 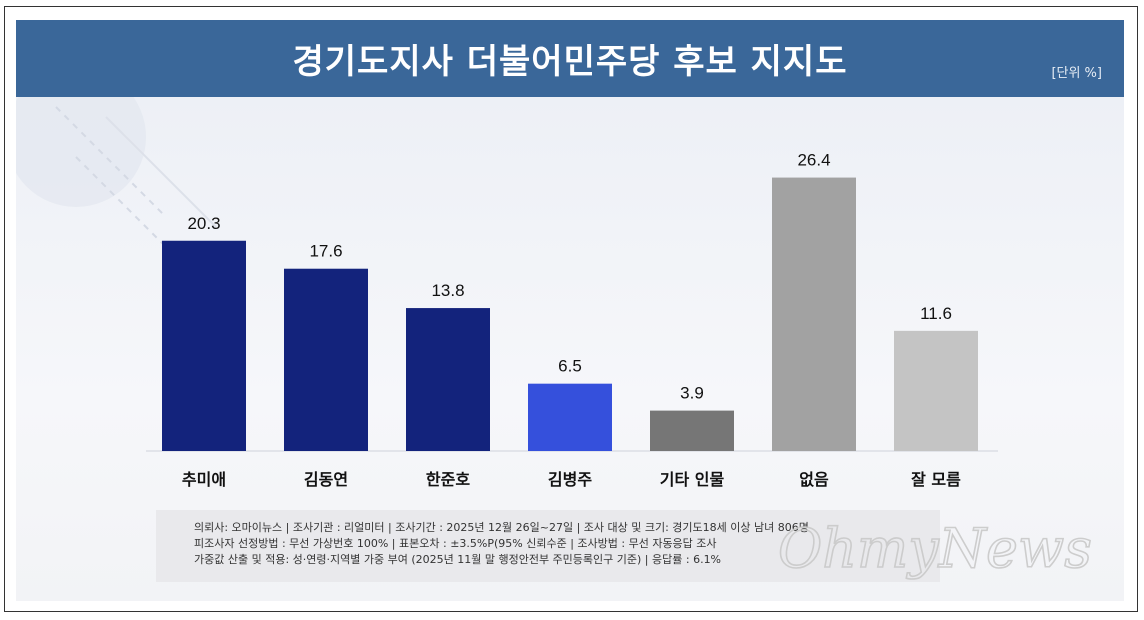 I want to click on category-label: 김동연, so click(x=326, y=479).